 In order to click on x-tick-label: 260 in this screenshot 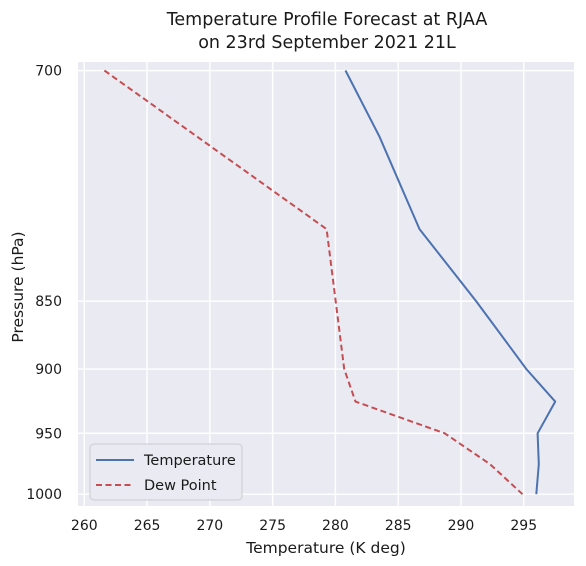, I will do `click(84, 526)`.